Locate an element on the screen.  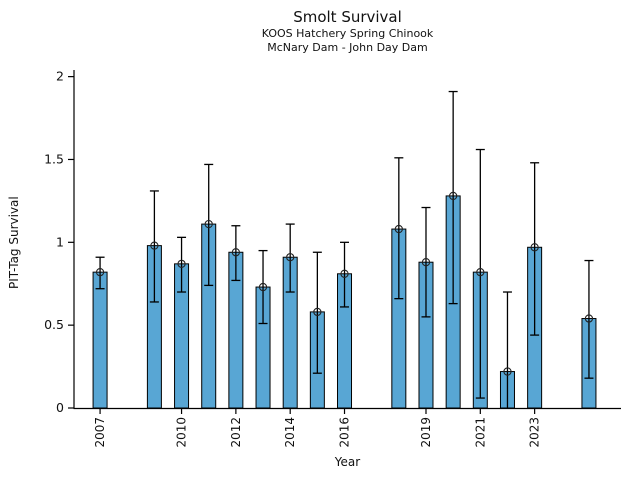
y-tick-label: 0 is located at coordinates (60, 407).